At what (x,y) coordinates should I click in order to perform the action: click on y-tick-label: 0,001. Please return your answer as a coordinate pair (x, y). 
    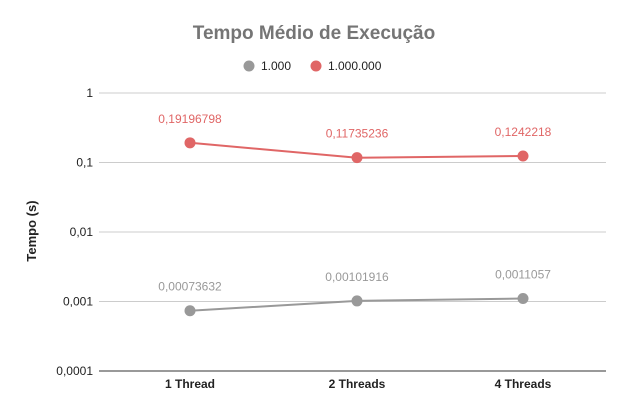
    Looking at the image, I should click on (78, 302).